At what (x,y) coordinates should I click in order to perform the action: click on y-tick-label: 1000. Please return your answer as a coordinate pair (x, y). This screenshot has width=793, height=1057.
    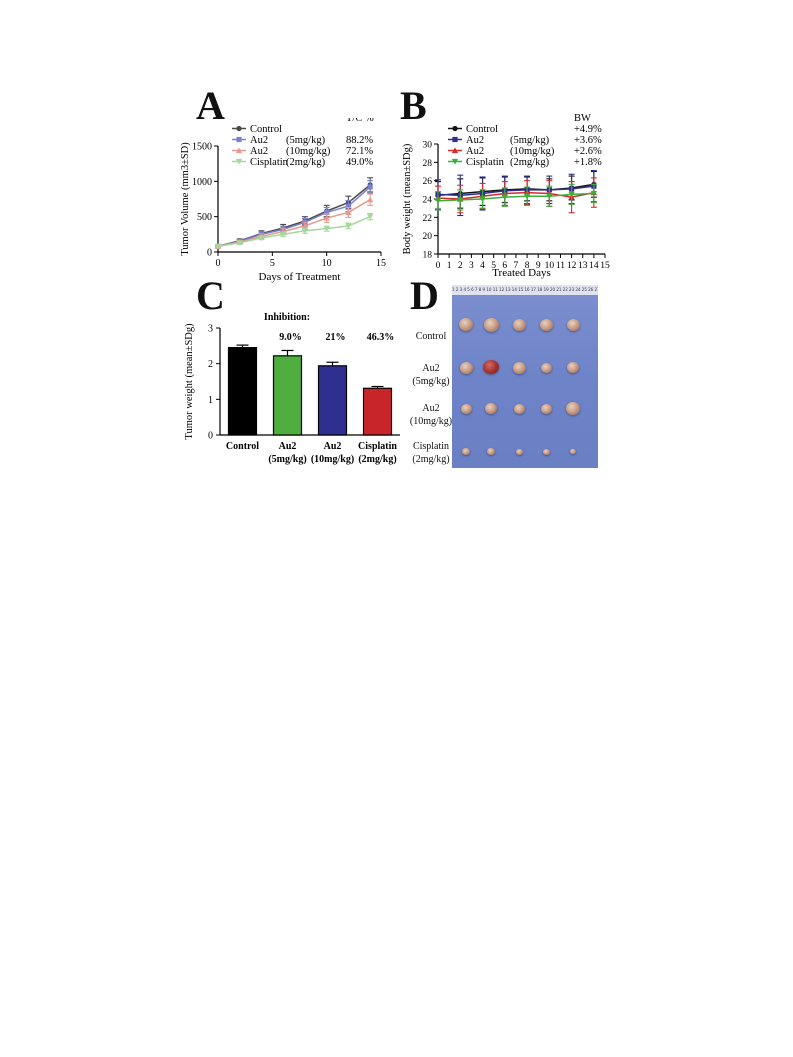
    Looking at the image, I should click on (202, 182).